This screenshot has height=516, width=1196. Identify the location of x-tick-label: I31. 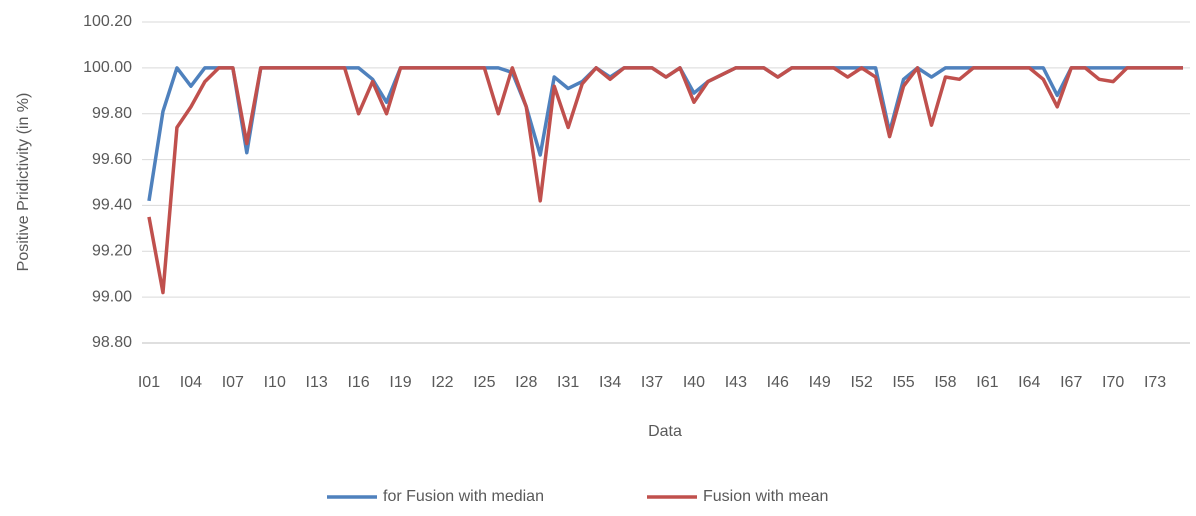
(568, 382).